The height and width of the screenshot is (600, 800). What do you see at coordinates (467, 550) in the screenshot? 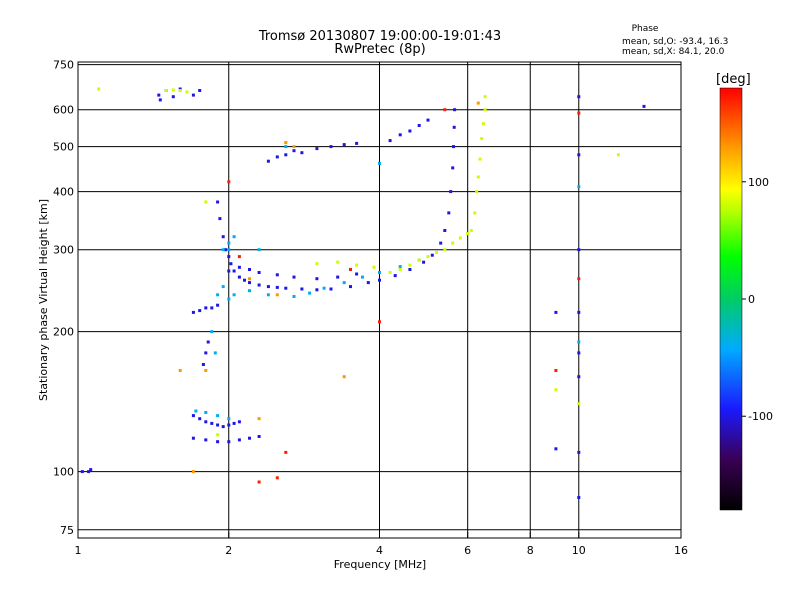
I see `x-tick-label: 6` at bounding box center [467, 550].